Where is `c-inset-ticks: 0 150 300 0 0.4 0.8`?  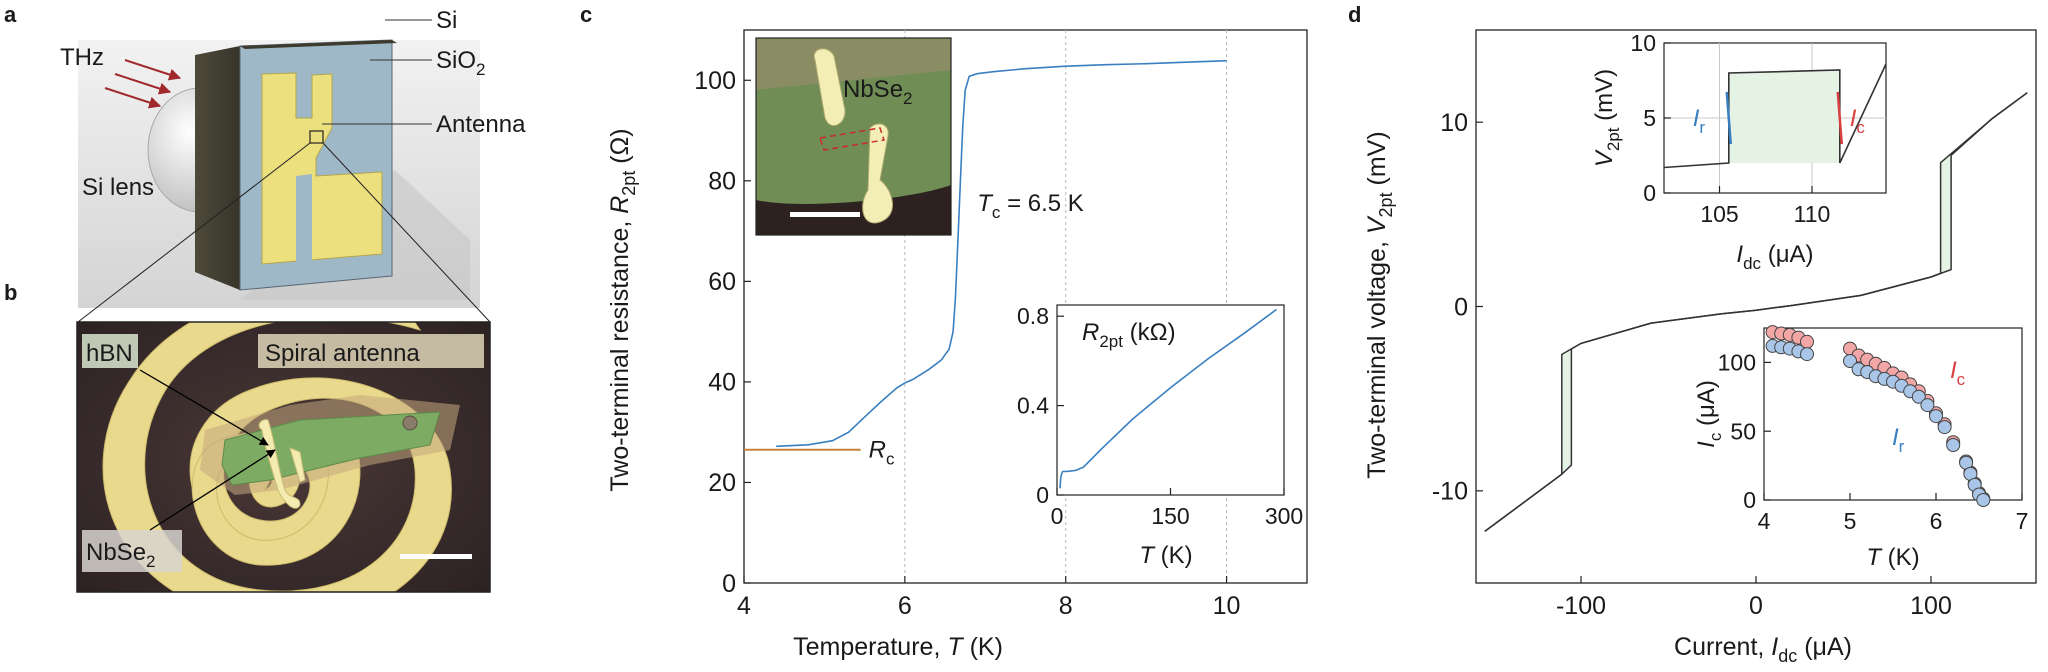
c-inset-ticks: 0 150 300 0 0.4 0.8 is located at coordinates (1160, 416).